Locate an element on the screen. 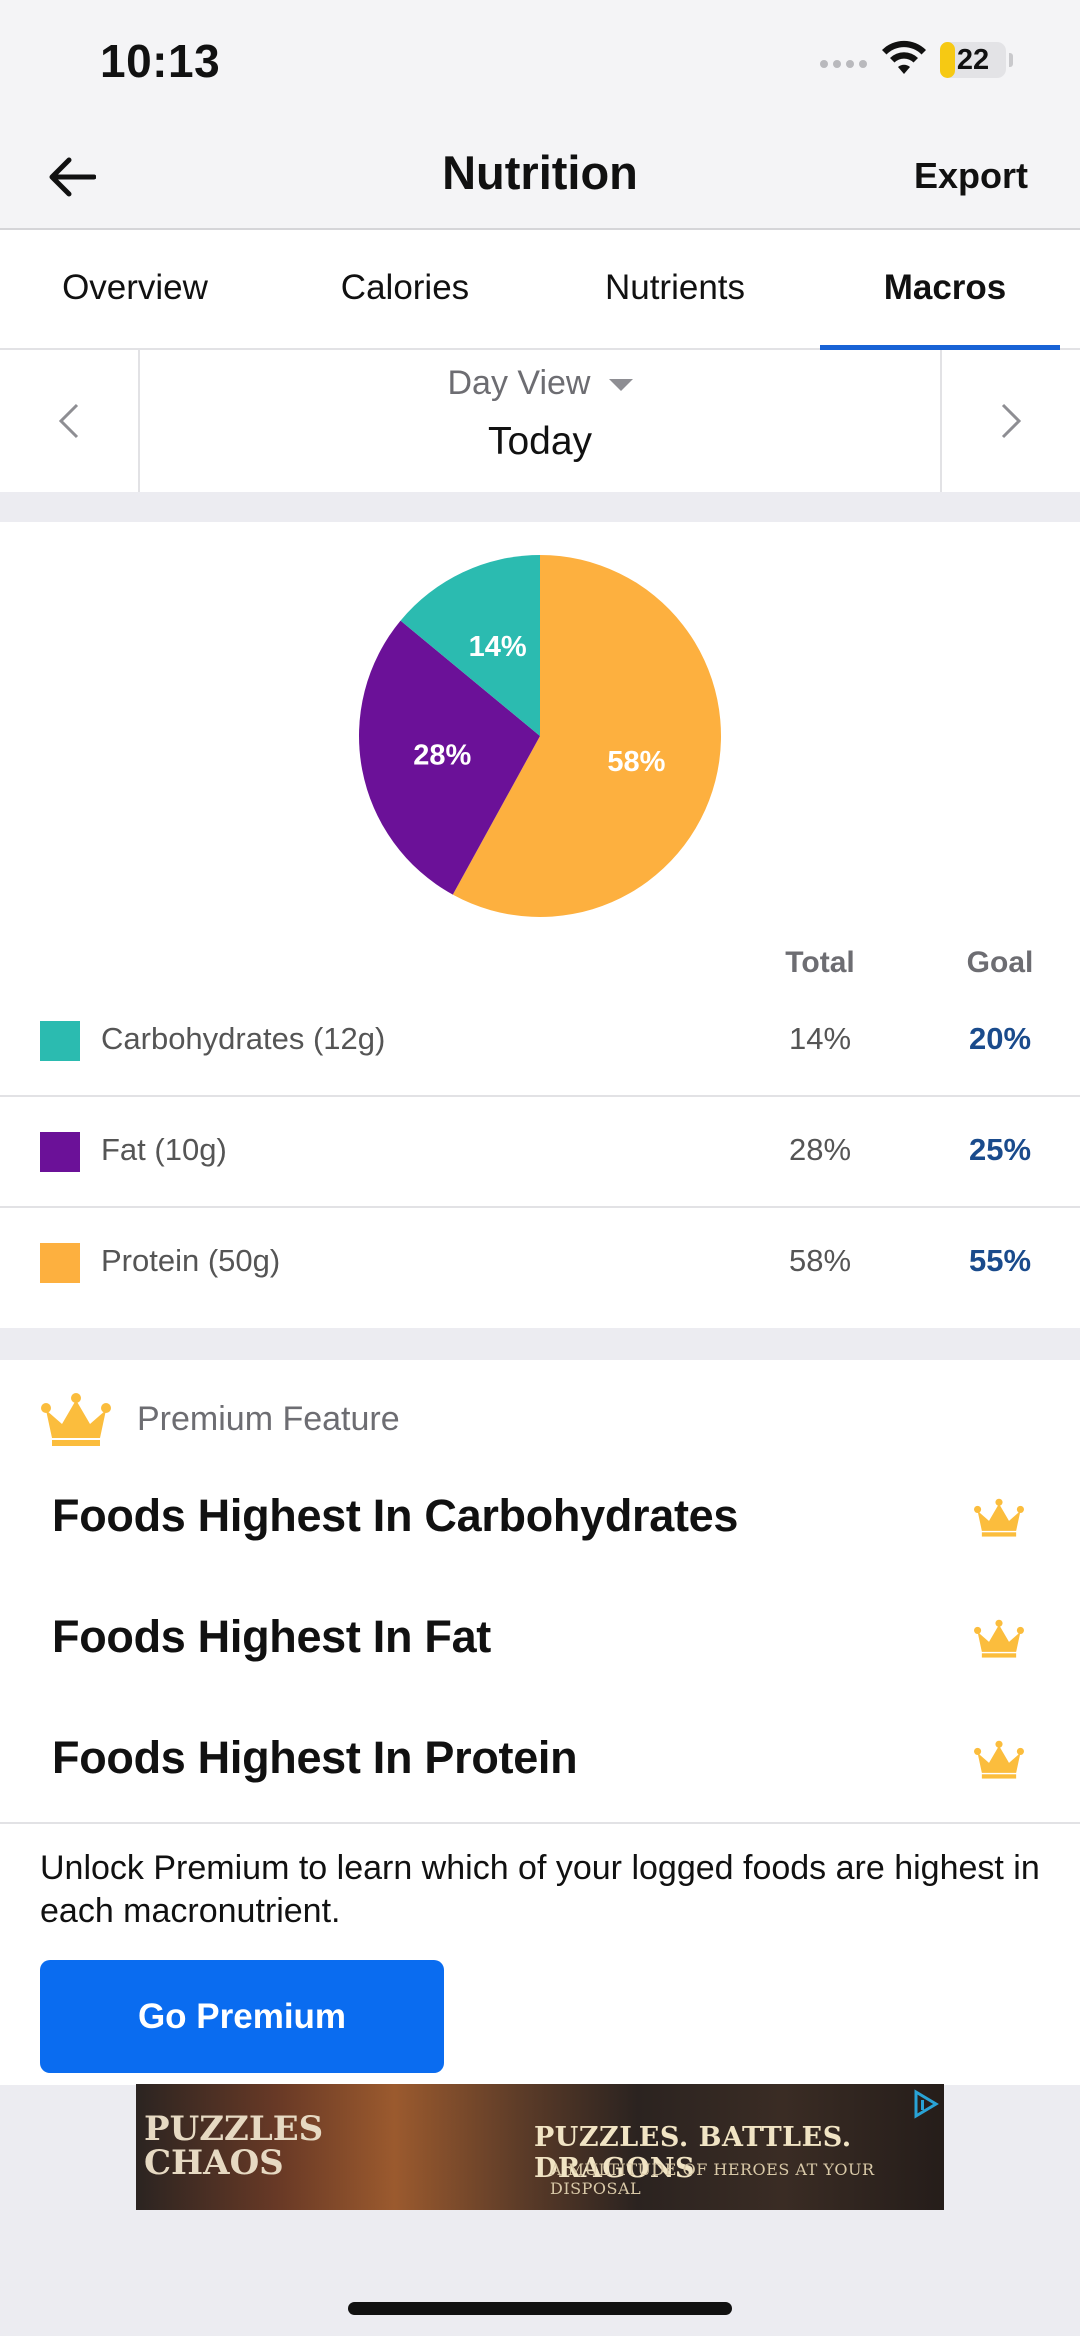 The image size is (1080, 2336). nav-bar: Nutrition Export is located at coordinates (540, 177).